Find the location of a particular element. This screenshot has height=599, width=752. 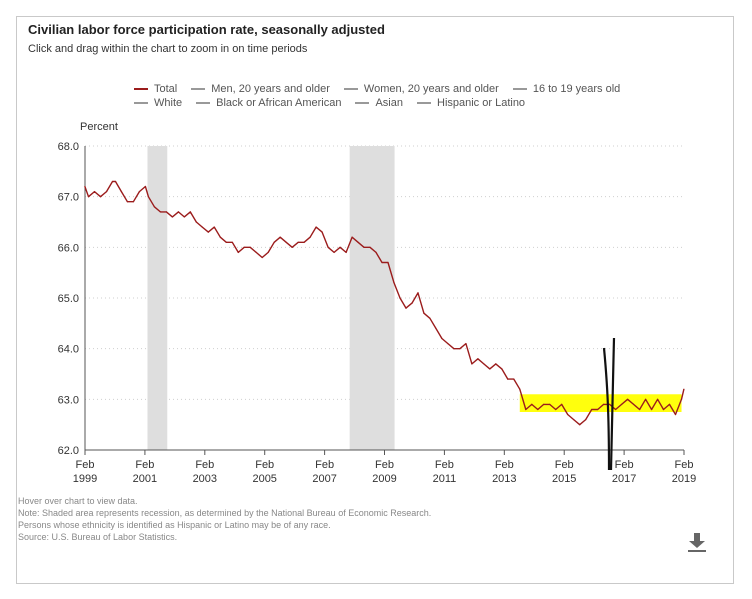

y-tick-label: 65.0 is located at coordinates (68, 299).